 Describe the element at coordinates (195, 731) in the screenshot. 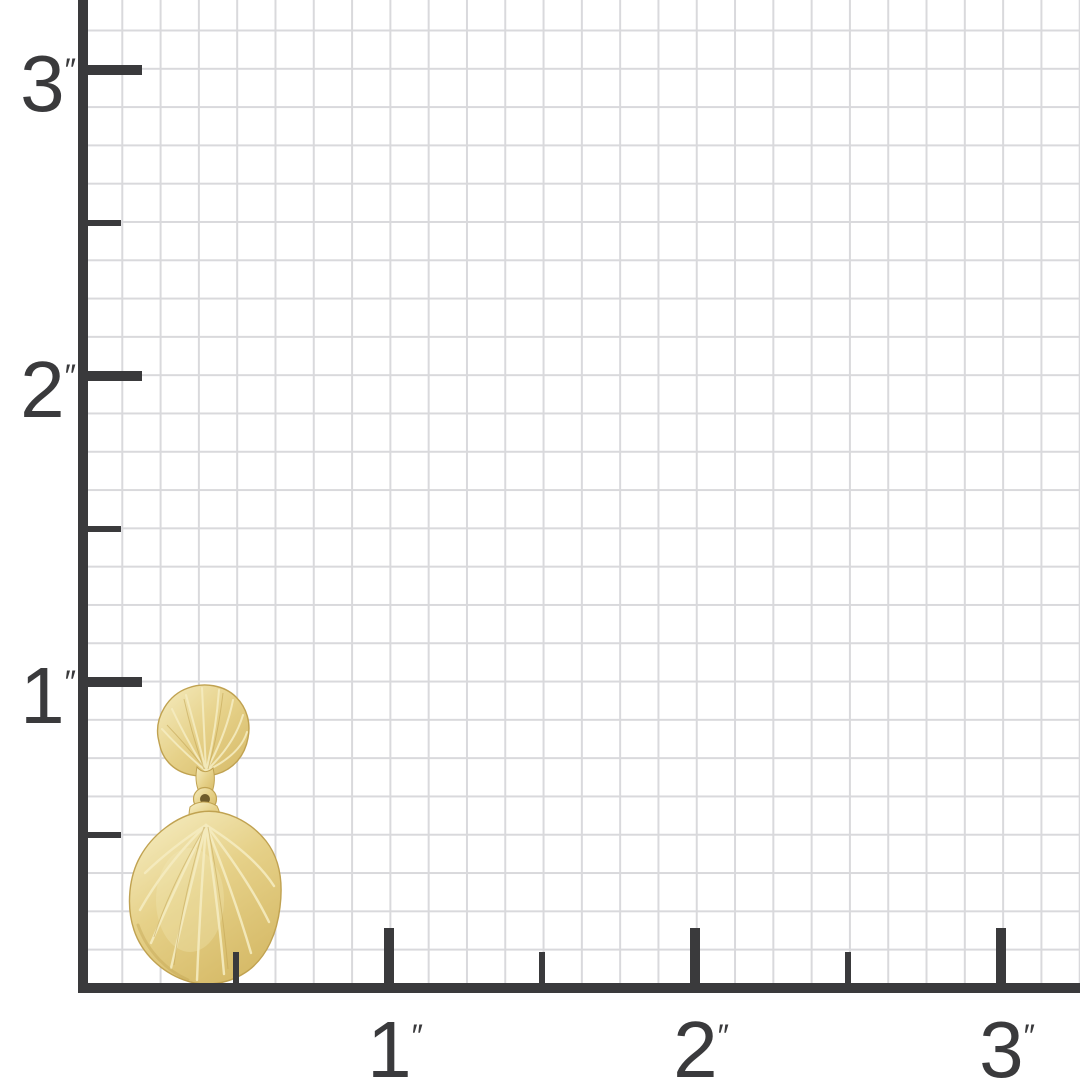

I see `top-petal-vein-shadows` at that location.